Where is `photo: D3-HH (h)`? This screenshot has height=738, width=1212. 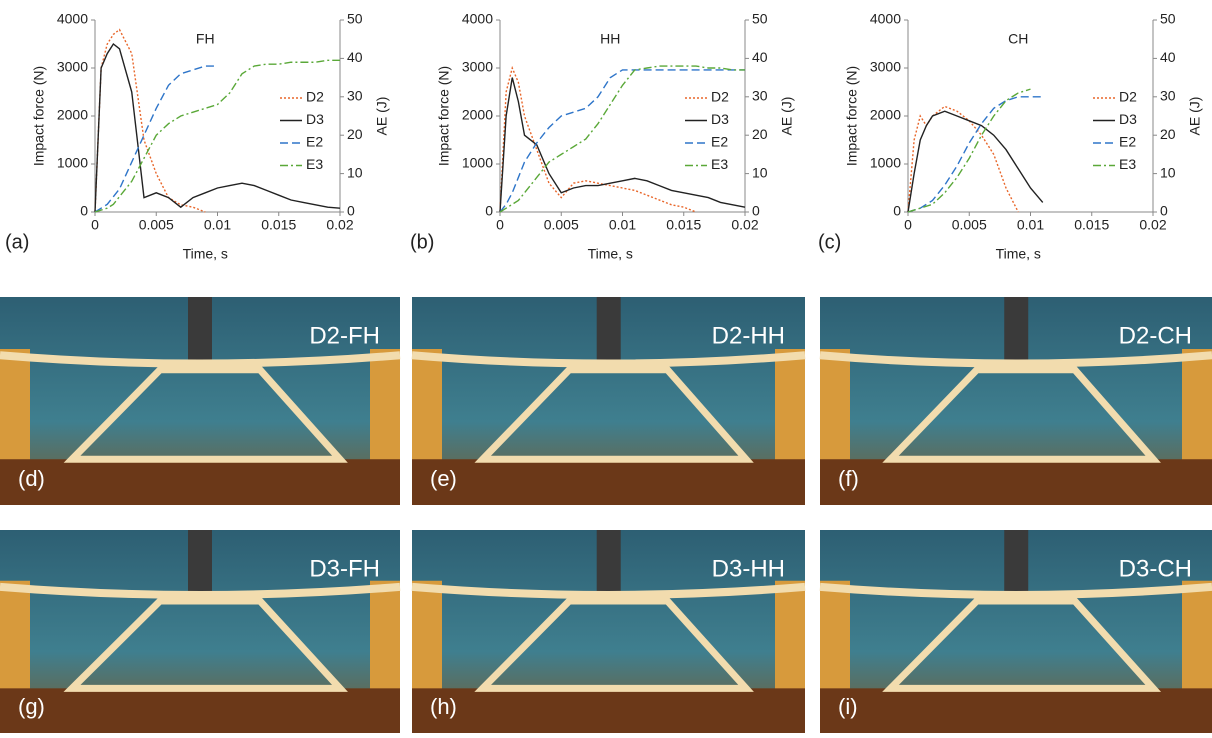 photo: D3-HH (h) is located at coordinates (608, 631).